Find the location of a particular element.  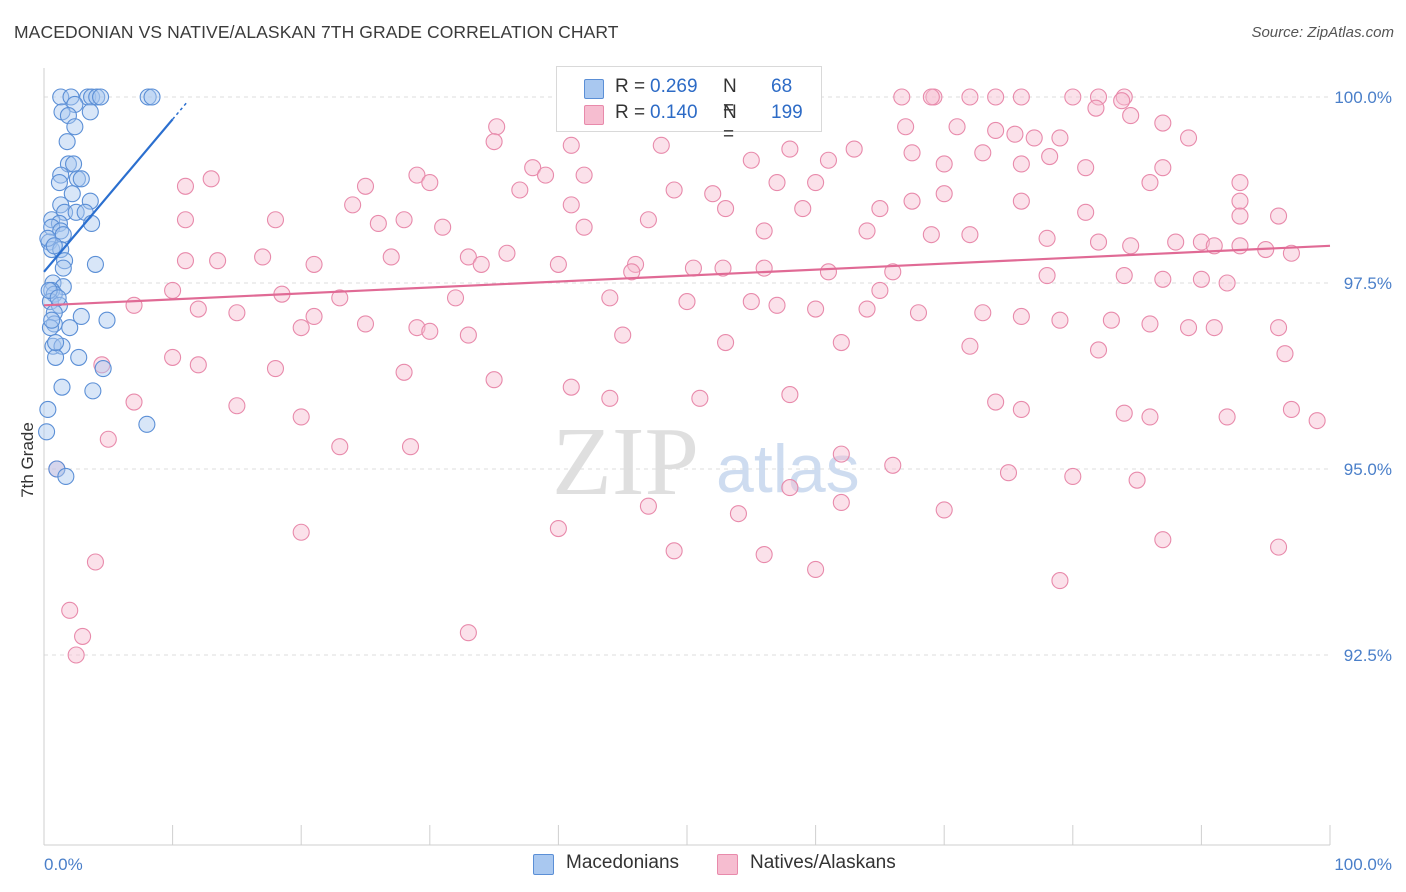

legend-r-value: 0.269 is located at coordinates (674, 86).